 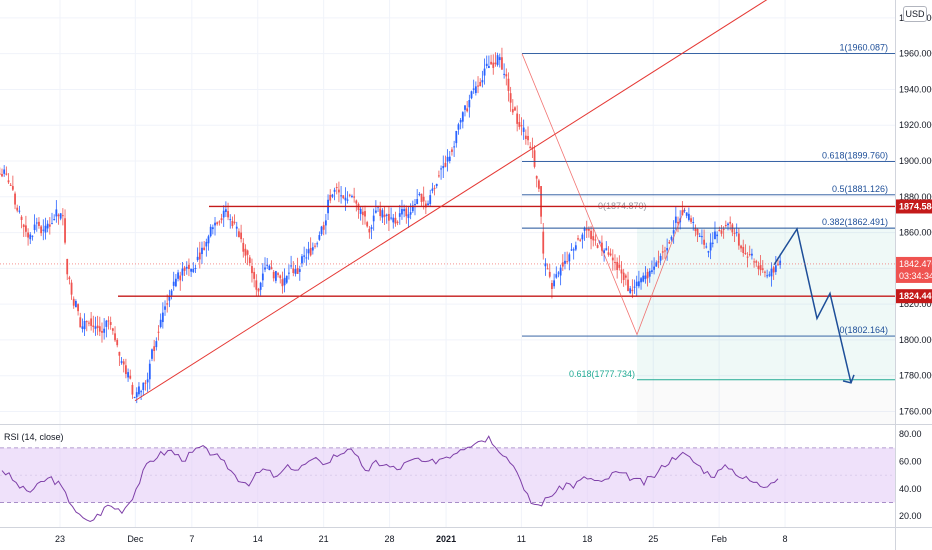 What do you see at coordinates (915, 276) in the screenshot?
I see `countdown-text: 03:34:34` at bounding box center [915, 276].